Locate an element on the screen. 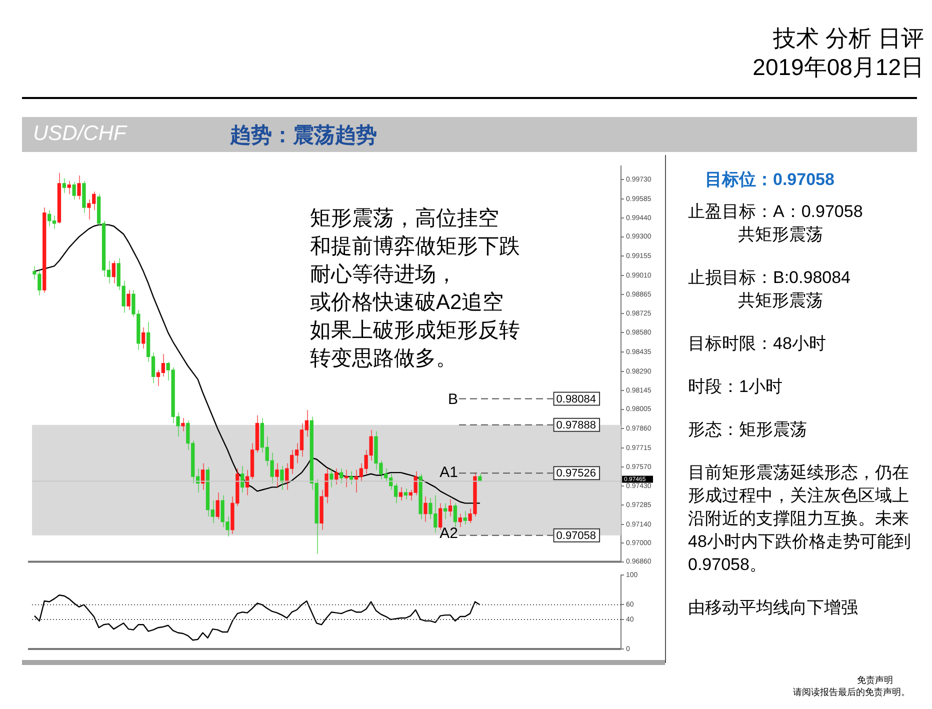  ref-line-label: 0.97888 is located at coordinates (576, 425).